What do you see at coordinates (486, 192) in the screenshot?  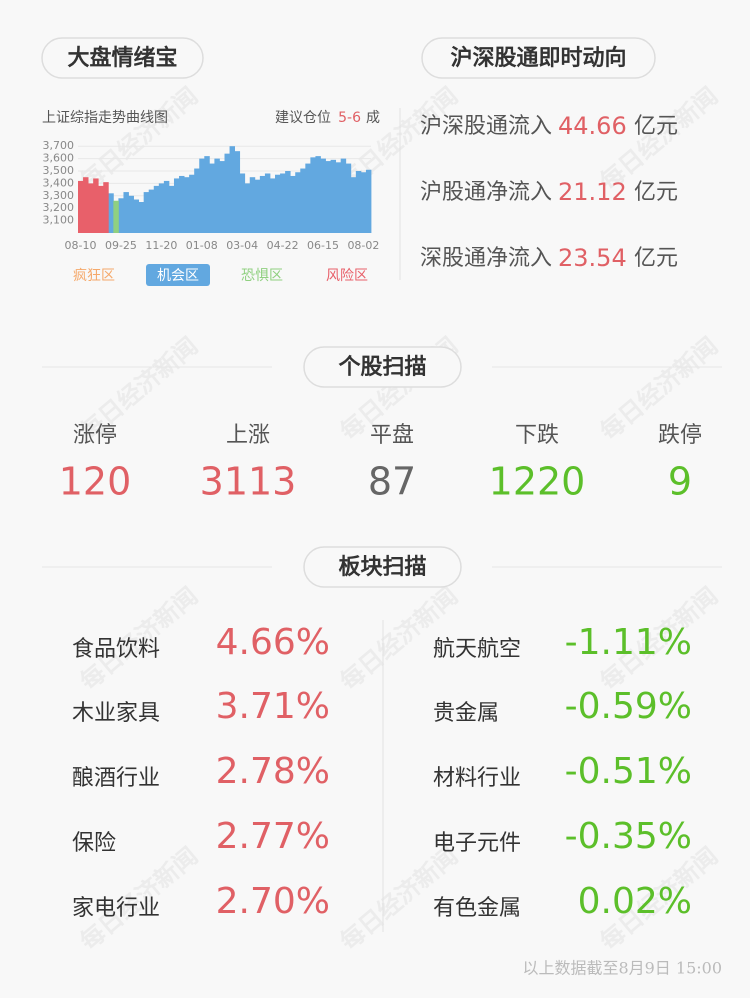 I see `flow-label: 沪股通净流入` at bounding box center [486, 192].